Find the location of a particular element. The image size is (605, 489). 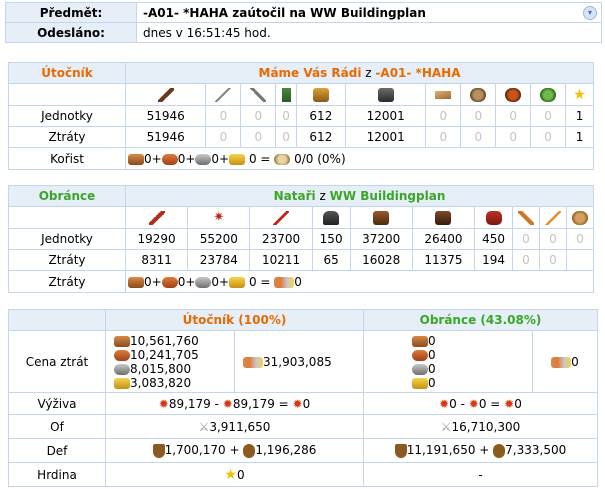

attacker-unit-count: 612 is located at coordinates (320, 116).